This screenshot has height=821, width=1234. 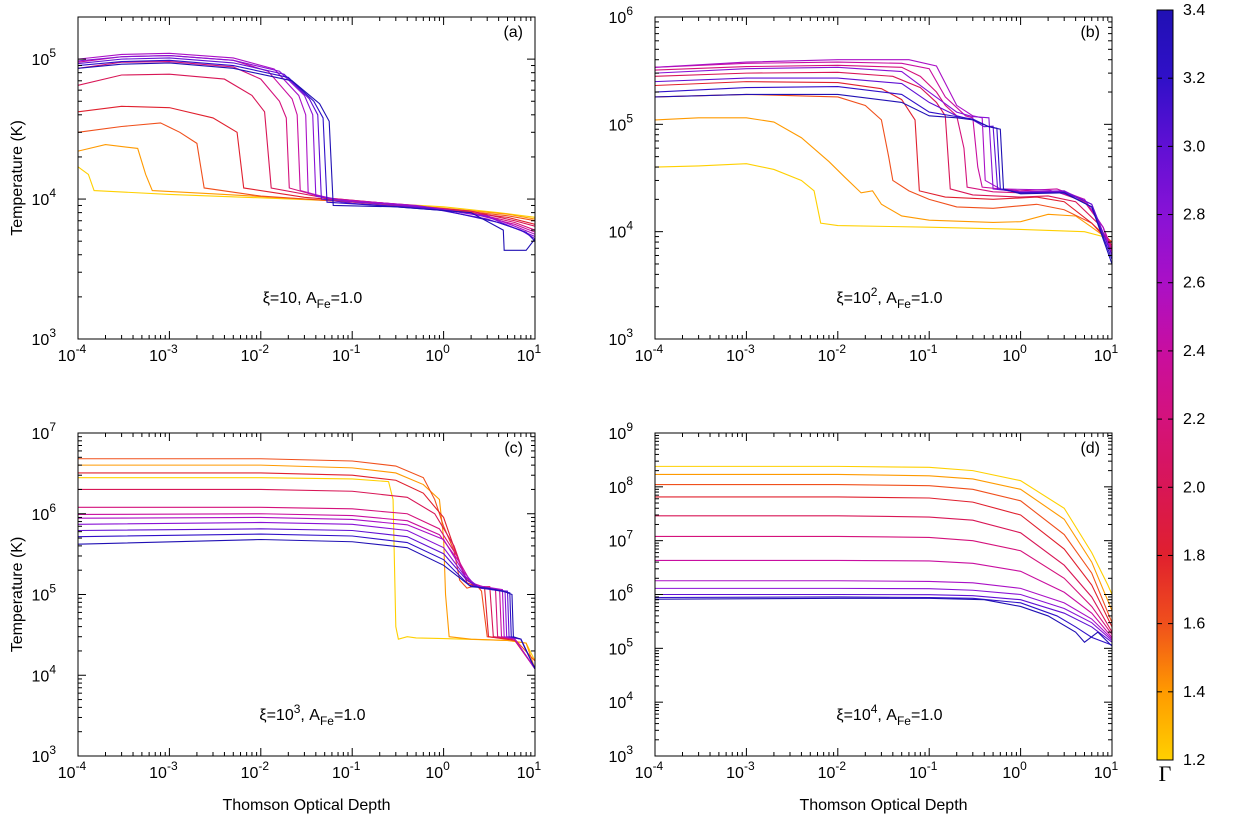 What do you see at coordinates (1194, 624) in the screenshot?
I see `colorbar-tick-label: 1.6` at bounding box center [1194, 624].